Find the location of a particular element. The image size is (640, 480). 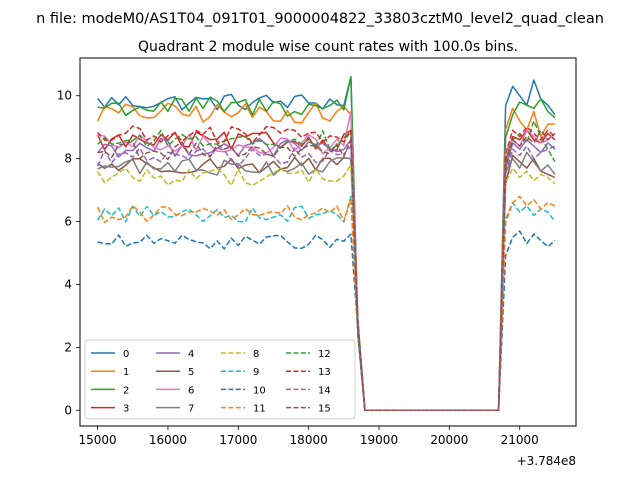

y-tick-label: 10 is located at coordinates (64, 96).